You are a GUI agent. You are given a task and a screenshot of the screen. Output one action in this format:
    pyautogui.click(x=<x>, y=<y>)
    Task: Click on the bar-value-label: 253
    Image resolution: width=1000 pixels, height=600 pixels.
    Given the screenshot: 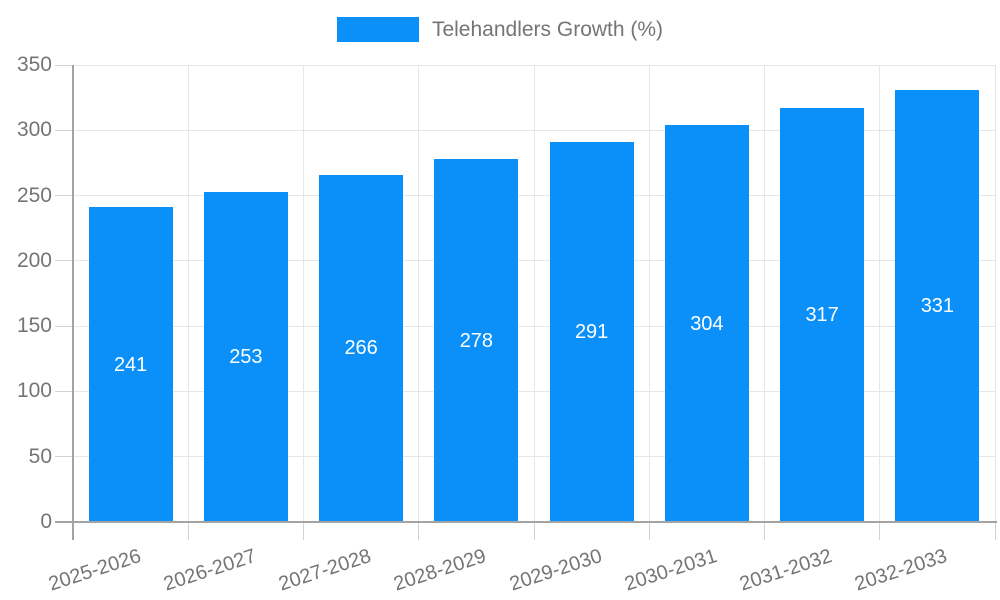 What is the action you would take?
    pyautogui.click(x=246, y=356)
    